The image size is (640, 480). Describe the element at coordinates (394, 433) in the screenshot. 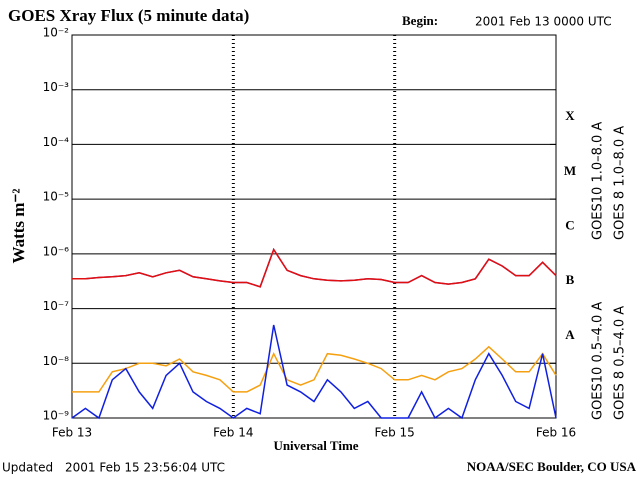

I see `x-tick-label: Feb 15` at that location.